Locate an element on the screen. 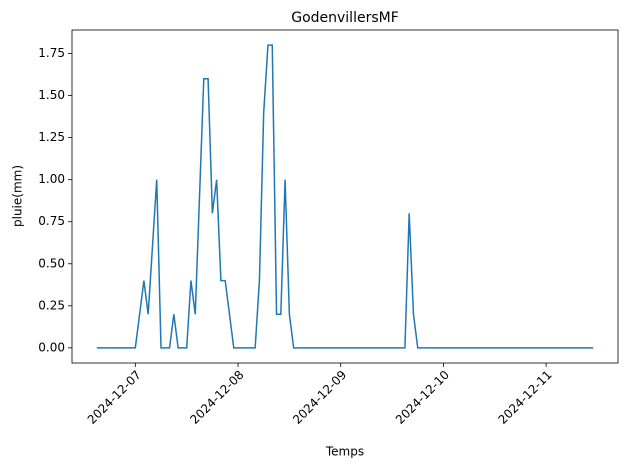 Image resolution: width=630 pixels, height=469 pixels. x-tick-label: 2024-12-08 is located at coordinates (216, 397).